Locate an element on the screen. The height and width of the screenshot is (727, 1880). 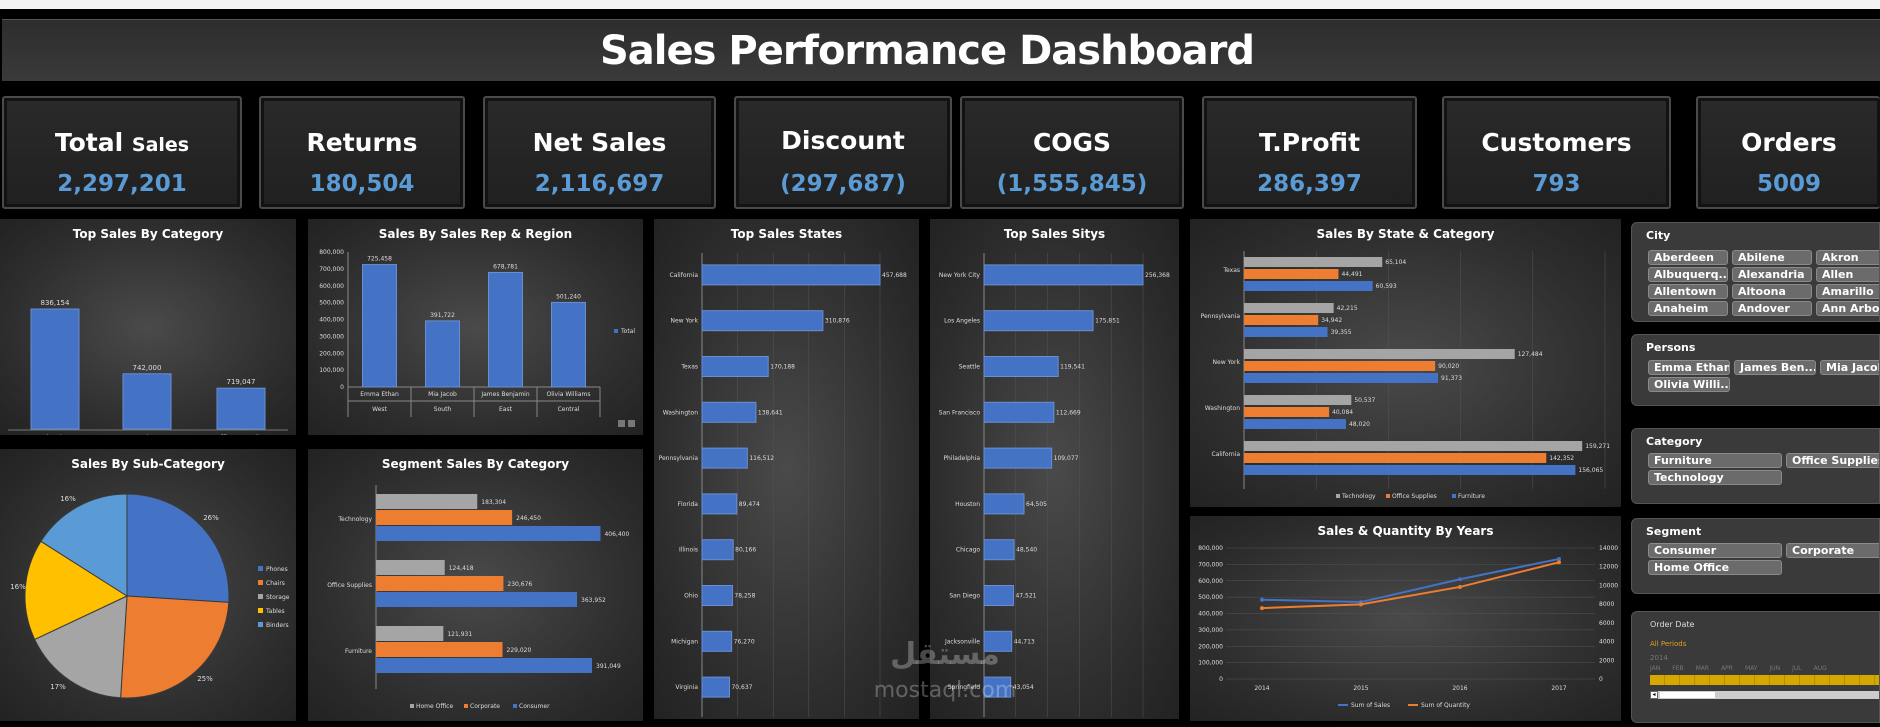
pie-slice is located at coordinates (178, 548).